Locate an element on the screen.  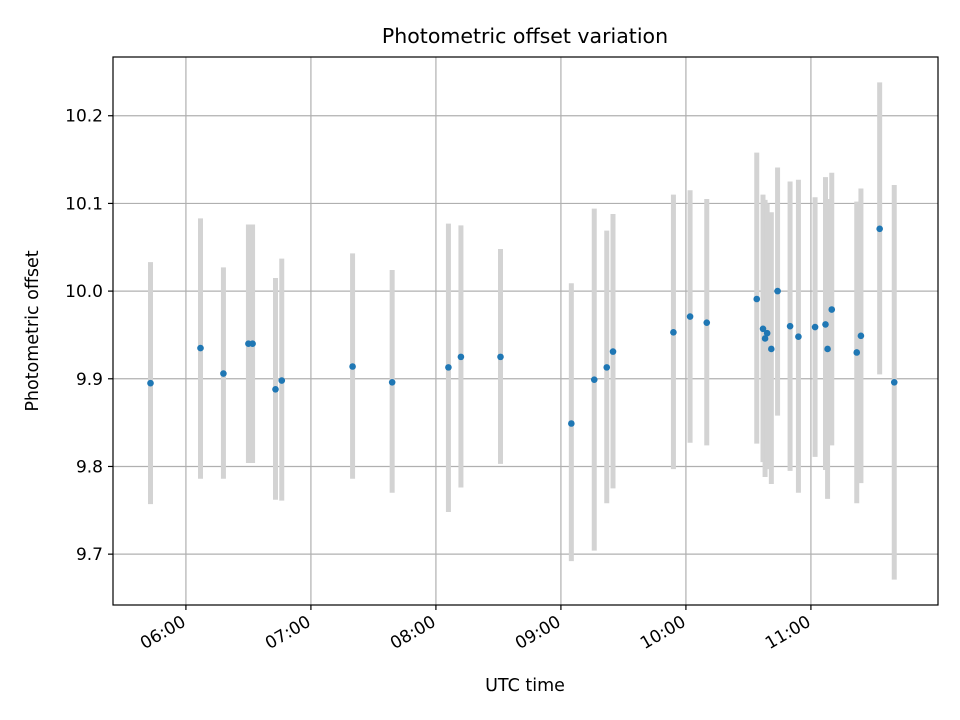
y-axis-label: Photometric offset is located at coordinates (33, 330).